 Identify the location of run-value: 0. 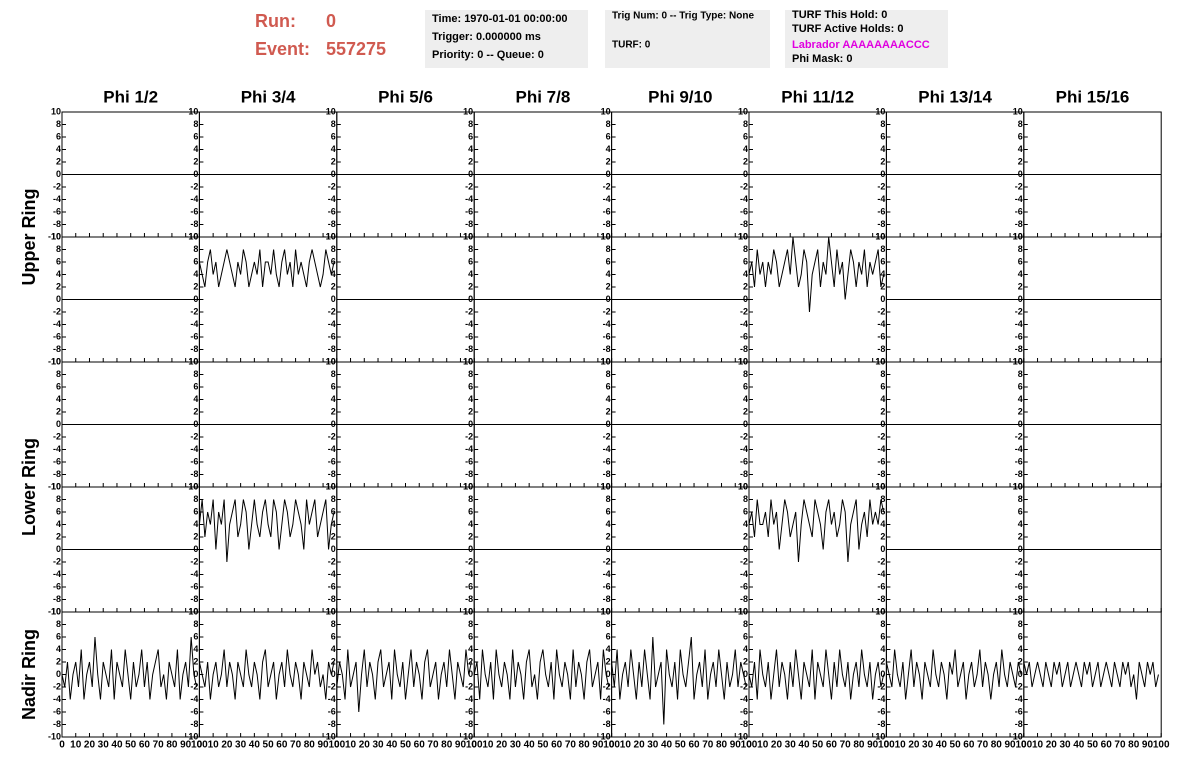
(331, 21).